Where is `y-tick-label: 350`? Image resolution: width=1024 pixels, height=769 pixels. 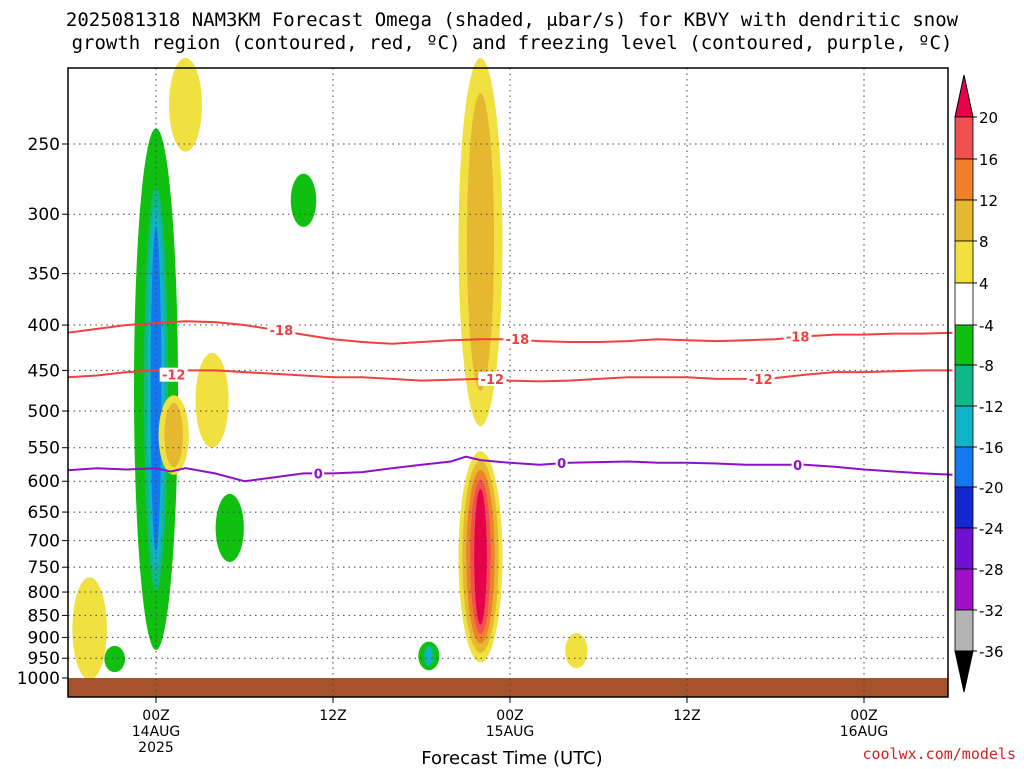
y-tick-label: 350 is located at coordinates (44, 275).